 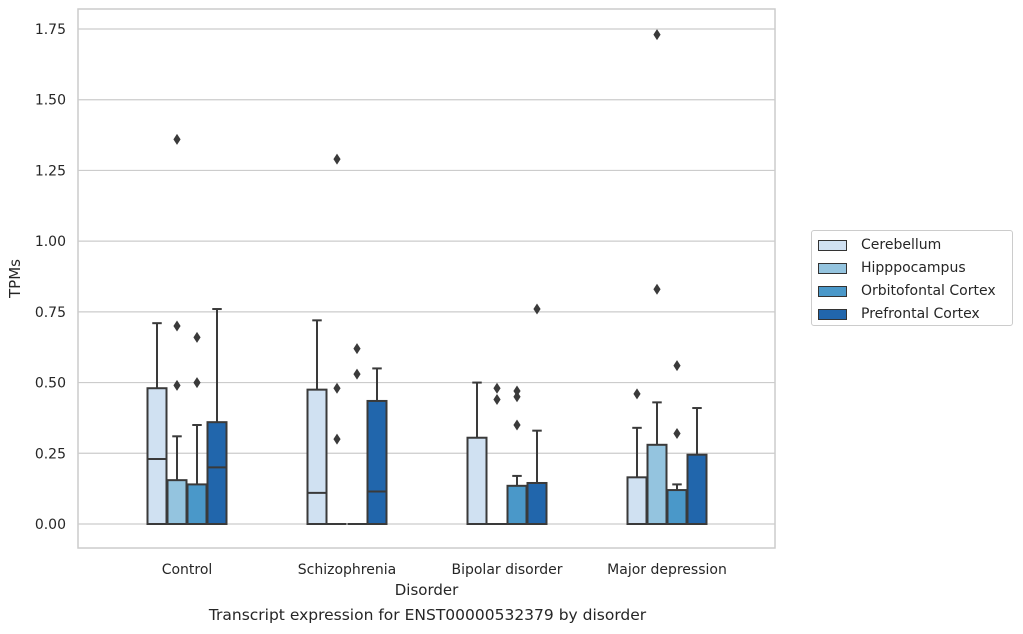 What do you see at coordinates (667, 570) in the screenshot?
I see `x-tick-label: Major depression` at bounding box center [667, 570].